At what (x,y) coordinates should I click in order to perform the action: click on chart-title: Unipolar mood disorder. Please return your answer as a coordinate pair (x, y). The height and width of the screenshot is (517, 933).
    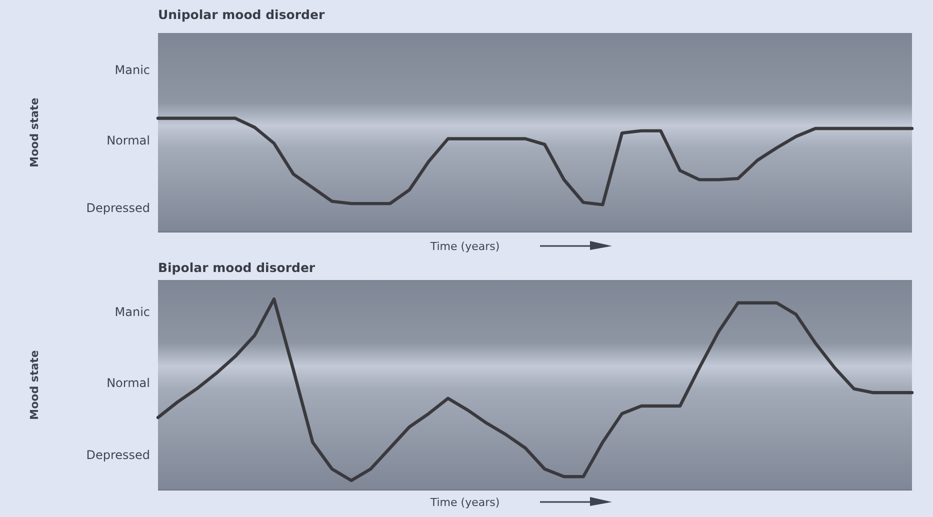
    Looking at the image, I should click on (242, 14).